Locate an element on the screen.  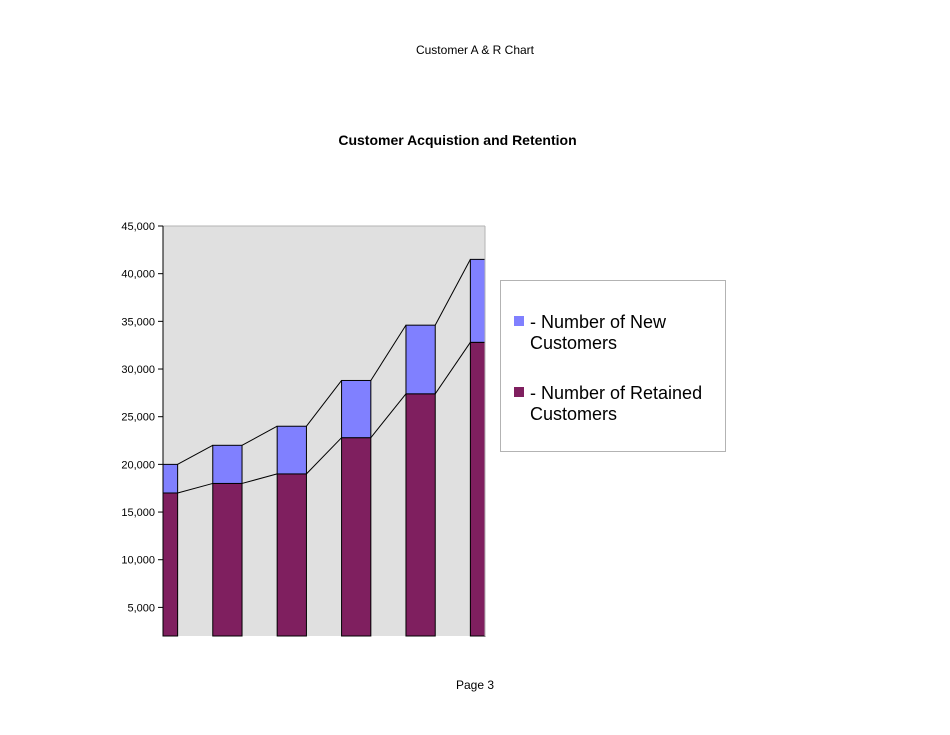
y-tick-label: 25,000 is located at coordinates (138, 418).